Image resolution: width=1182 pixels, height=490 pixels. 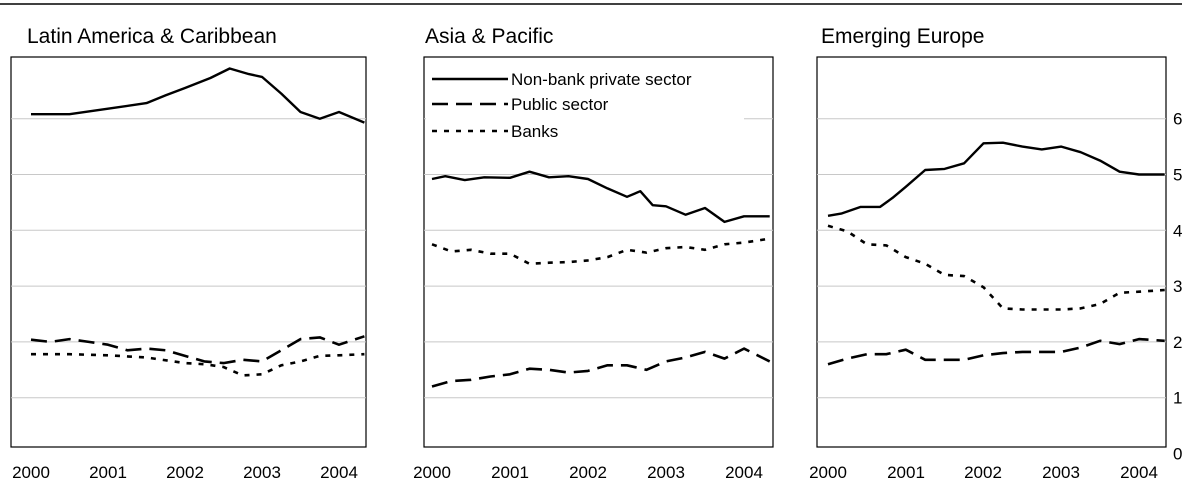 What do you see at coordinates (1177, 119) in the screenshot?
I see `y-tick-label: 60` at bounding box center [1177, 119].